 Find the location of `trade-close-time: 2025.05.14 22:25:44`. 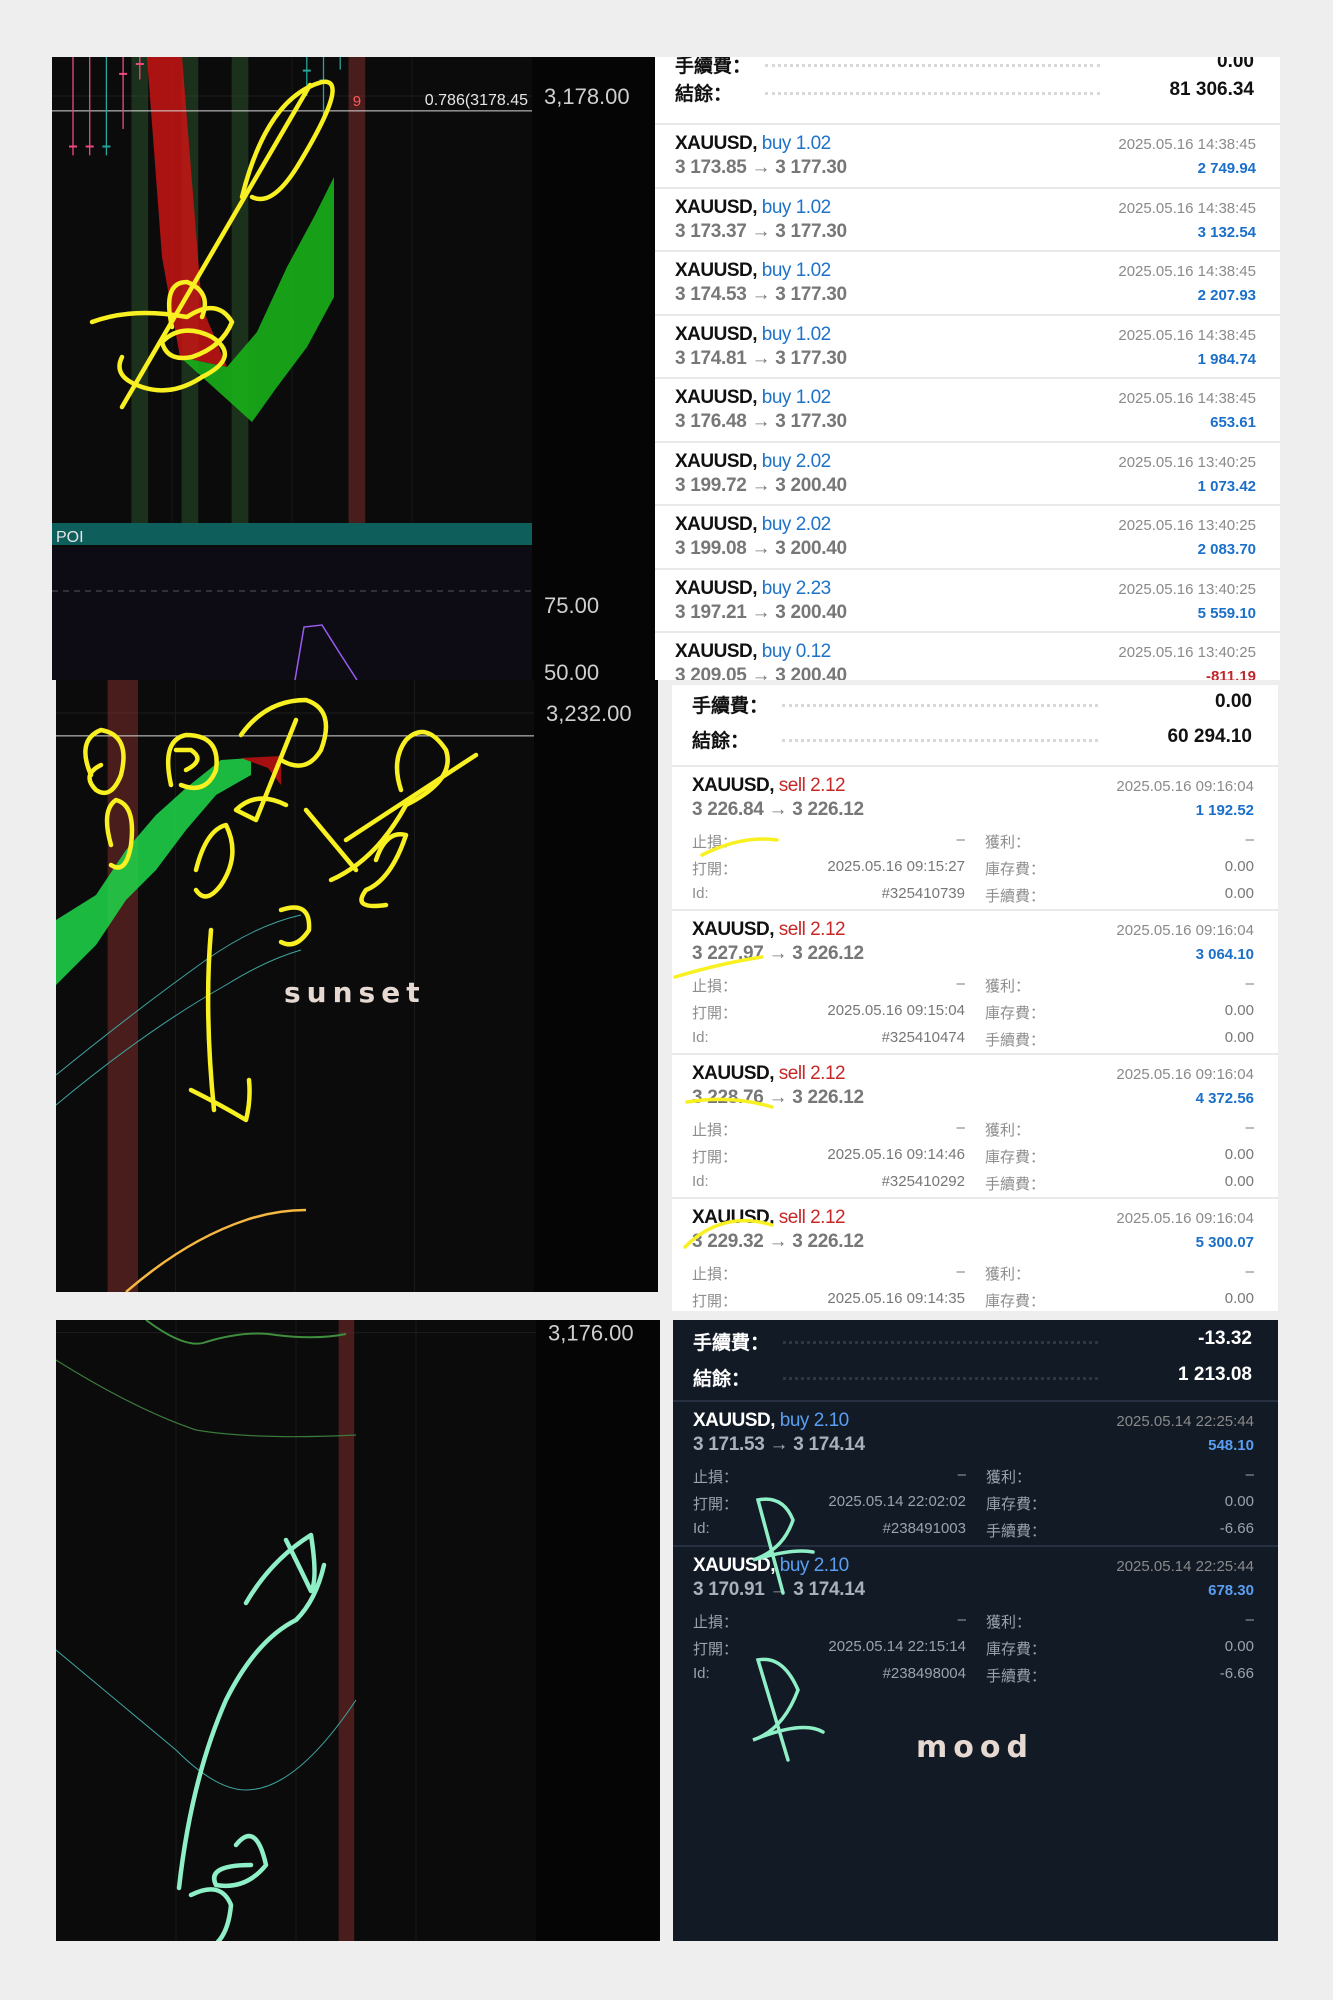

trade-close-time: 2025.05.14 22:25:44 is located at coordinates (1185, 1421).